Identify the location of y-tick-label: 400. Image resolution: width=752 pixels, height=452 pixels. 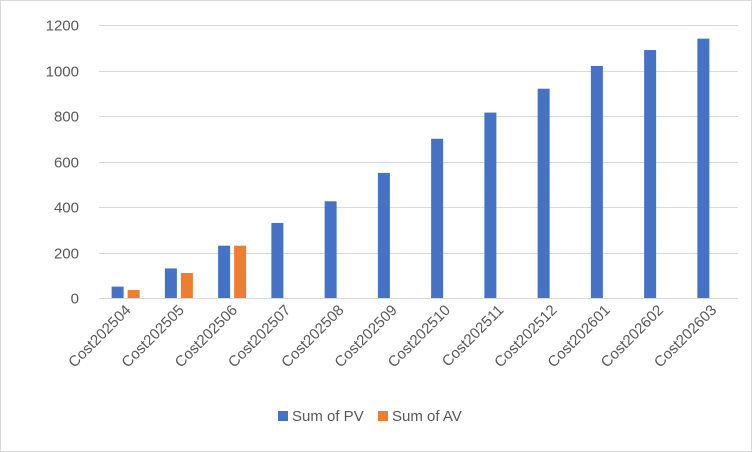
(66, 208).